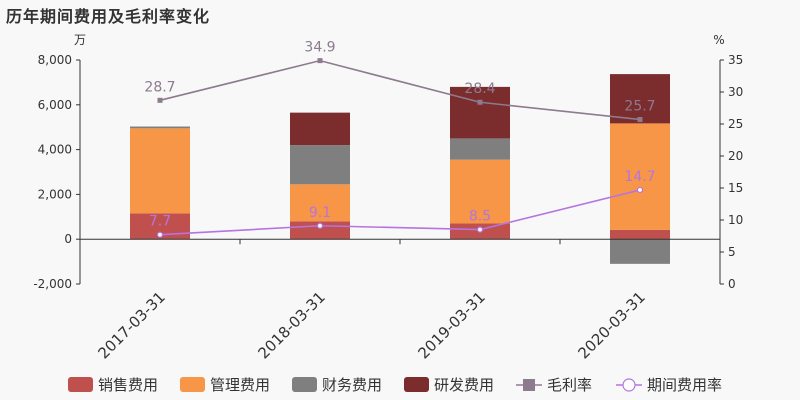 This screenshot has height=400, width=800. I want to click on x-tick-label: 2020-03-31, so click(611, 325).